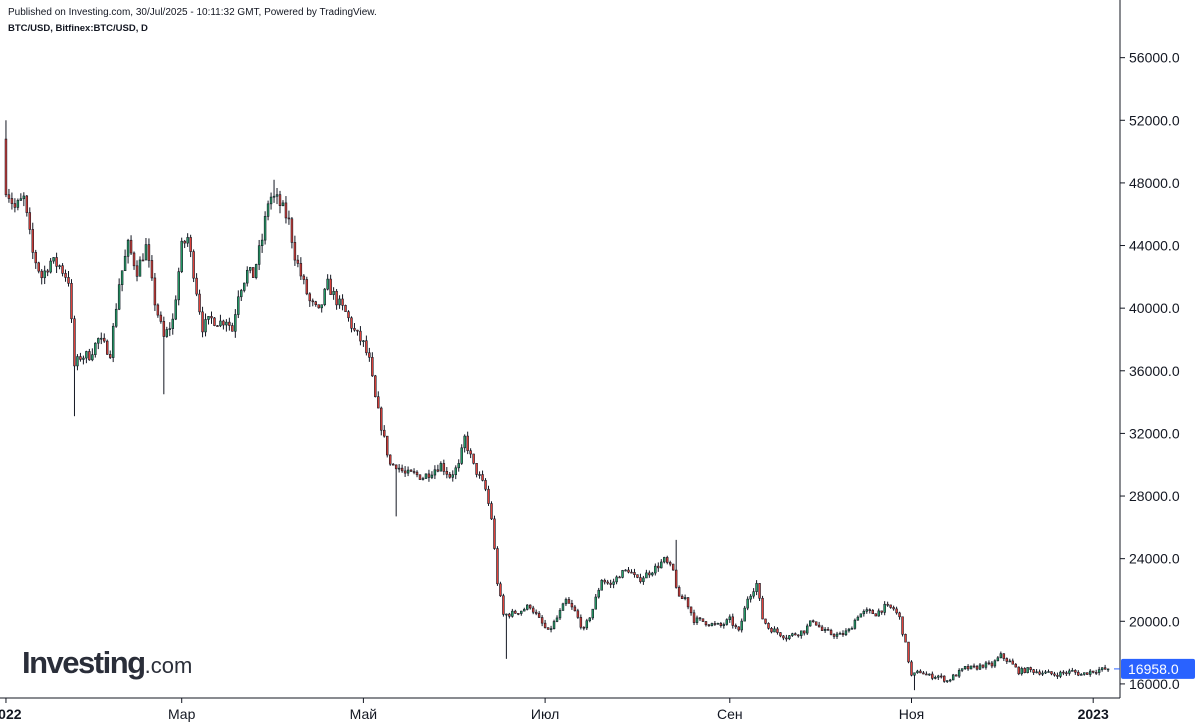 This screenshot has height=728, width=1200. I want to click on price-tick-label: 44000.0, so click(1154, 246).